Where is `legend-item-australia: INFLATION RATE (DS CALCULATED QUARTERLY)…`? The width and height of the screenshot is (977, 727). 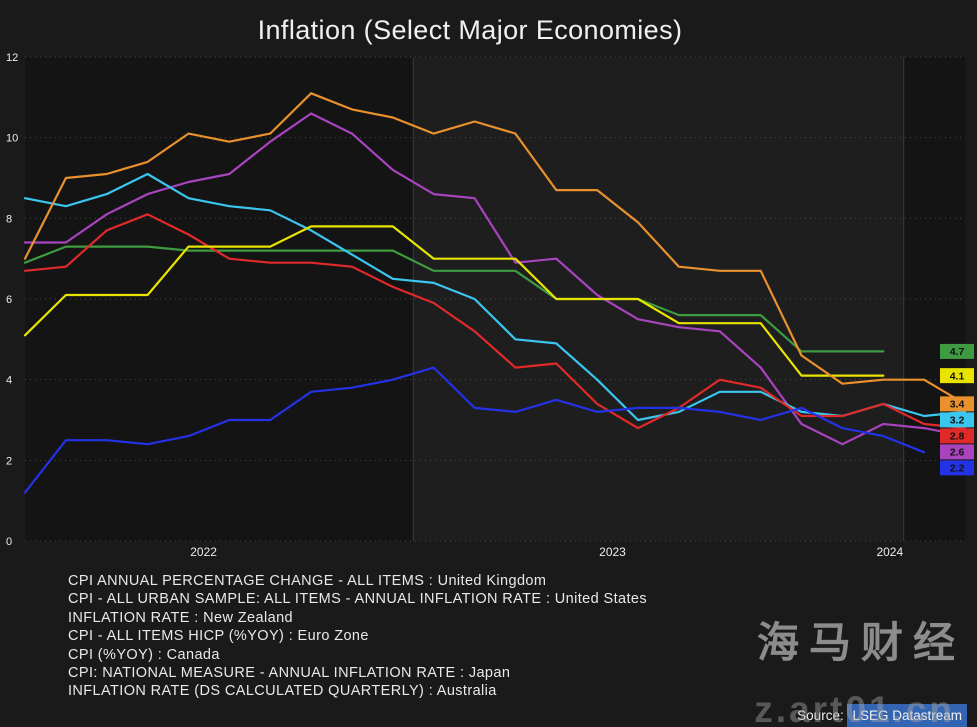
legend-item-australia: INFLATION RATE (DS CALCULATED QUARTERLY)… is located at coordinates (282, 691).